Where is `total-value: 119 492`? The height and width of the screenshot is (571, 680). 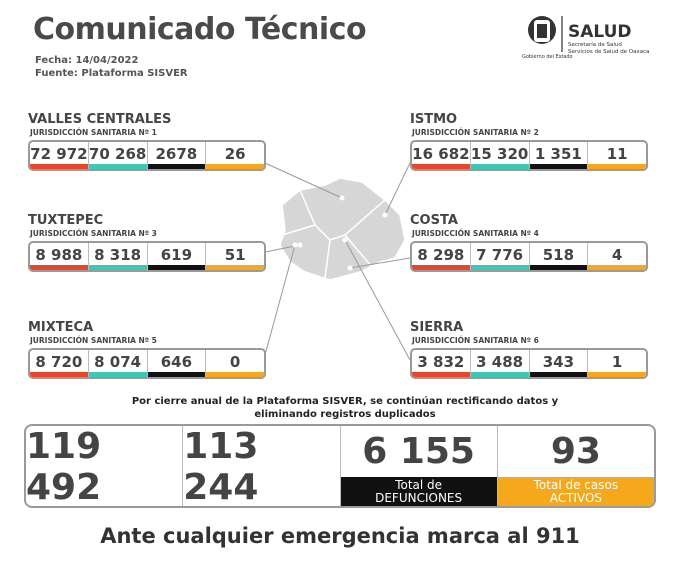
total-value: 119 492 is located at coordinates (64, 467).